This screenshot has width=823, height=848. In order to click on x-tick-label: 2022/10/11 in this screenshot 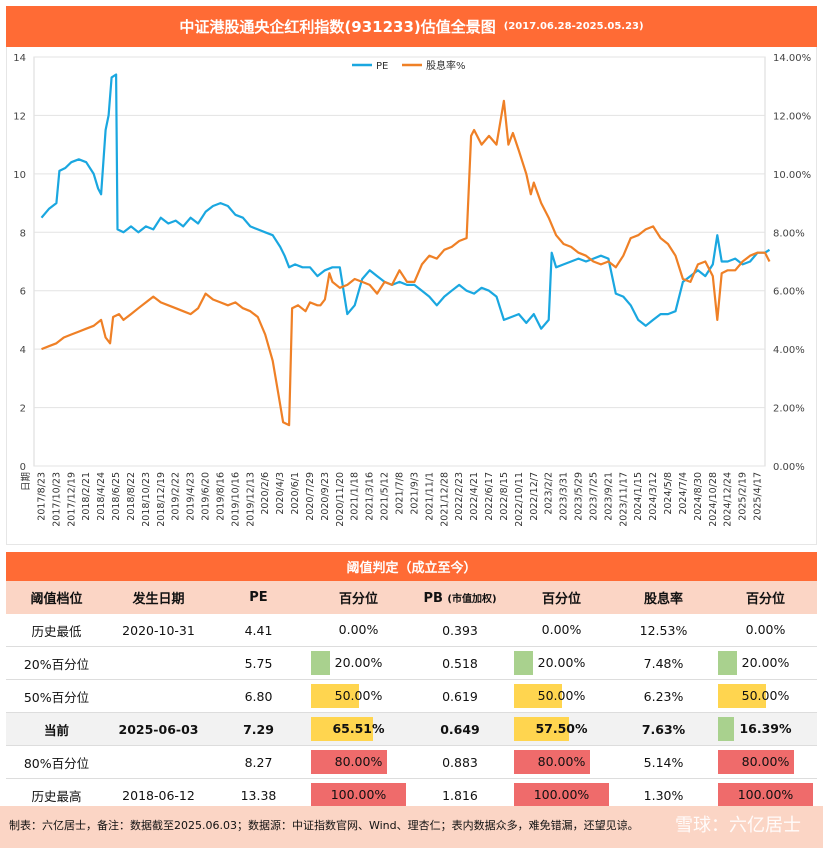, I will do `click(519, 499)`.